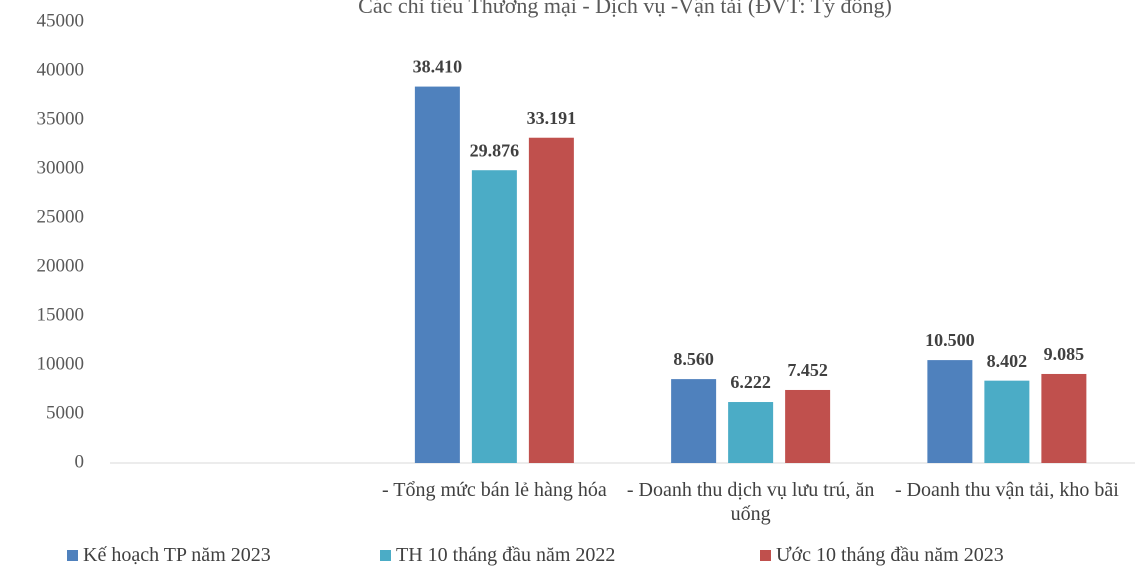  I want to click on legend-label: Ước 10 tháng đầu năm 2023, so click(890, 555).